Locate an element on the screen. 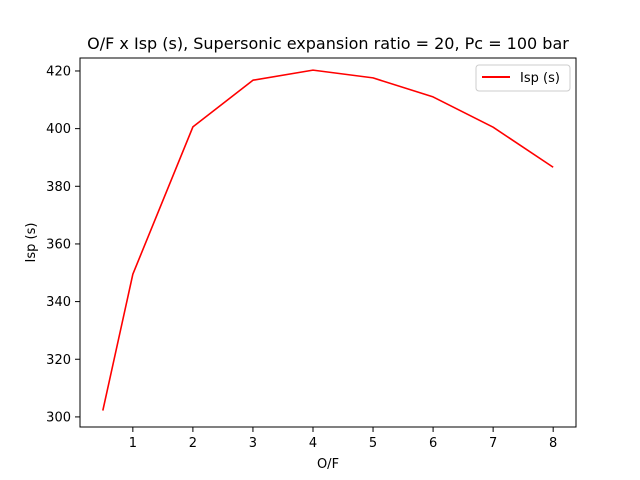  legend: Isp (s) is located at coordinates (523, 78).